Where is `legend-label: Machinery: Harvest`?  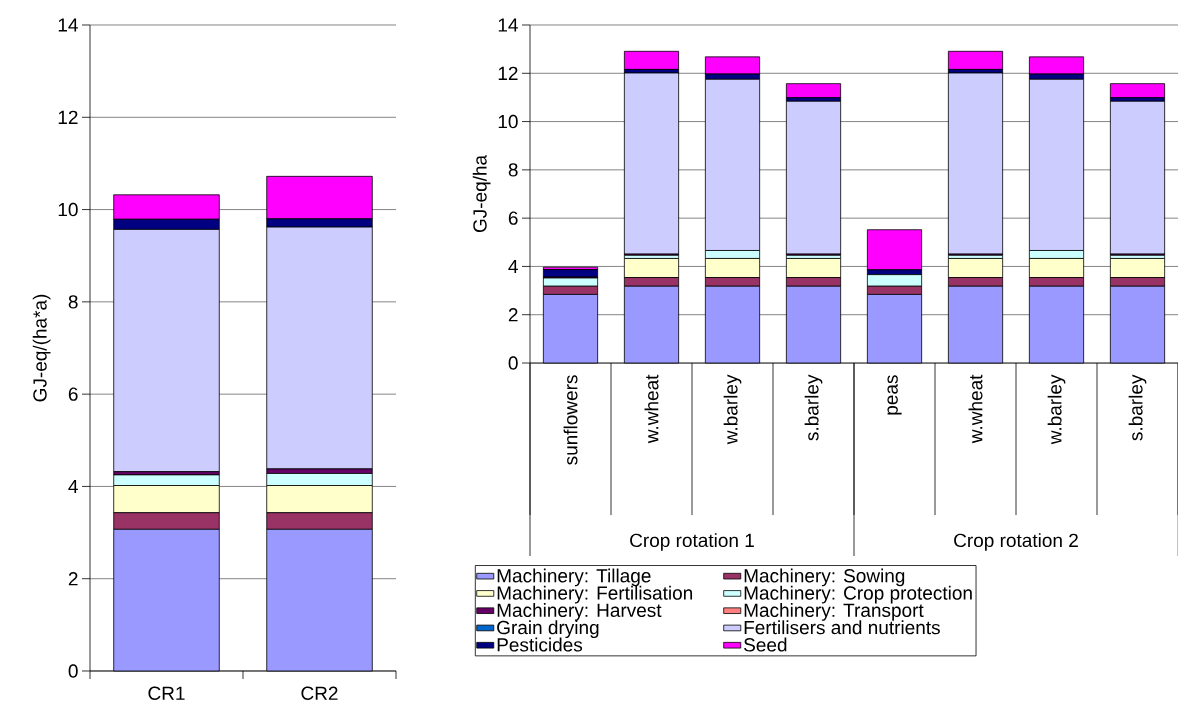 legend-label: Machinery: Harvest is located at coordinates (579, 612).